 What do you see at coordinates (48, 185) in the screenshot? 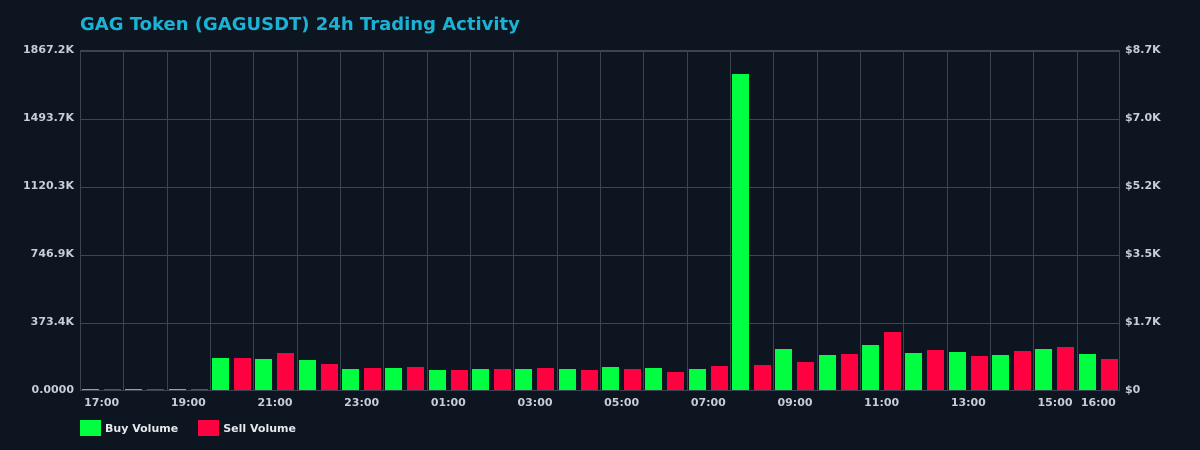
I see `y-tick-label-left: 1120.3K` at bounding box center [48, 185].